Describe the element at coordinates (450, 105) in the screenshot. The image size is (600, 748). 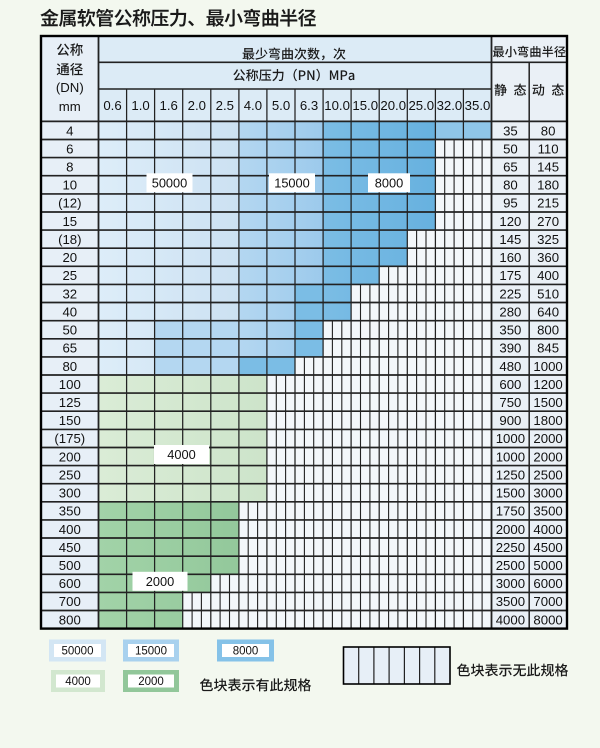
I see `svg-text: 32.0` at that location.